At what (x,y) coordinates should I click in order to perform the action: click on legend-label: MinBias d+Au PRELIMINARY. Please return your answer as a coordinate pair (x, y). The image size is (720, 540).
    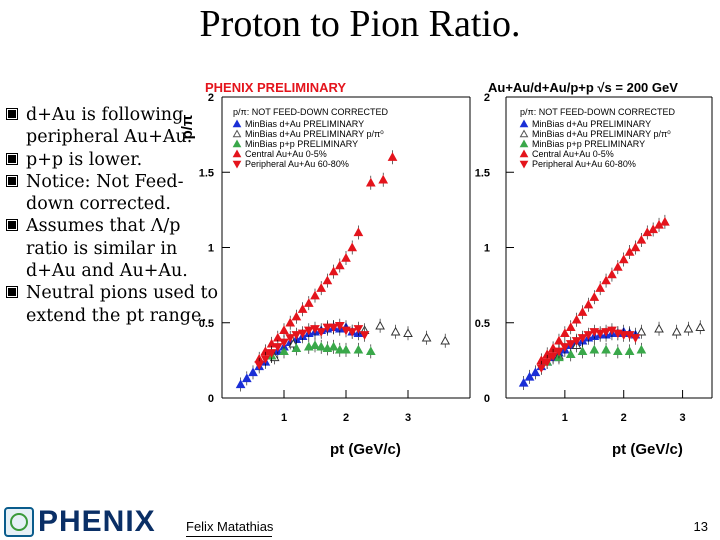
    Looking at the image, I should click on (591, 124).